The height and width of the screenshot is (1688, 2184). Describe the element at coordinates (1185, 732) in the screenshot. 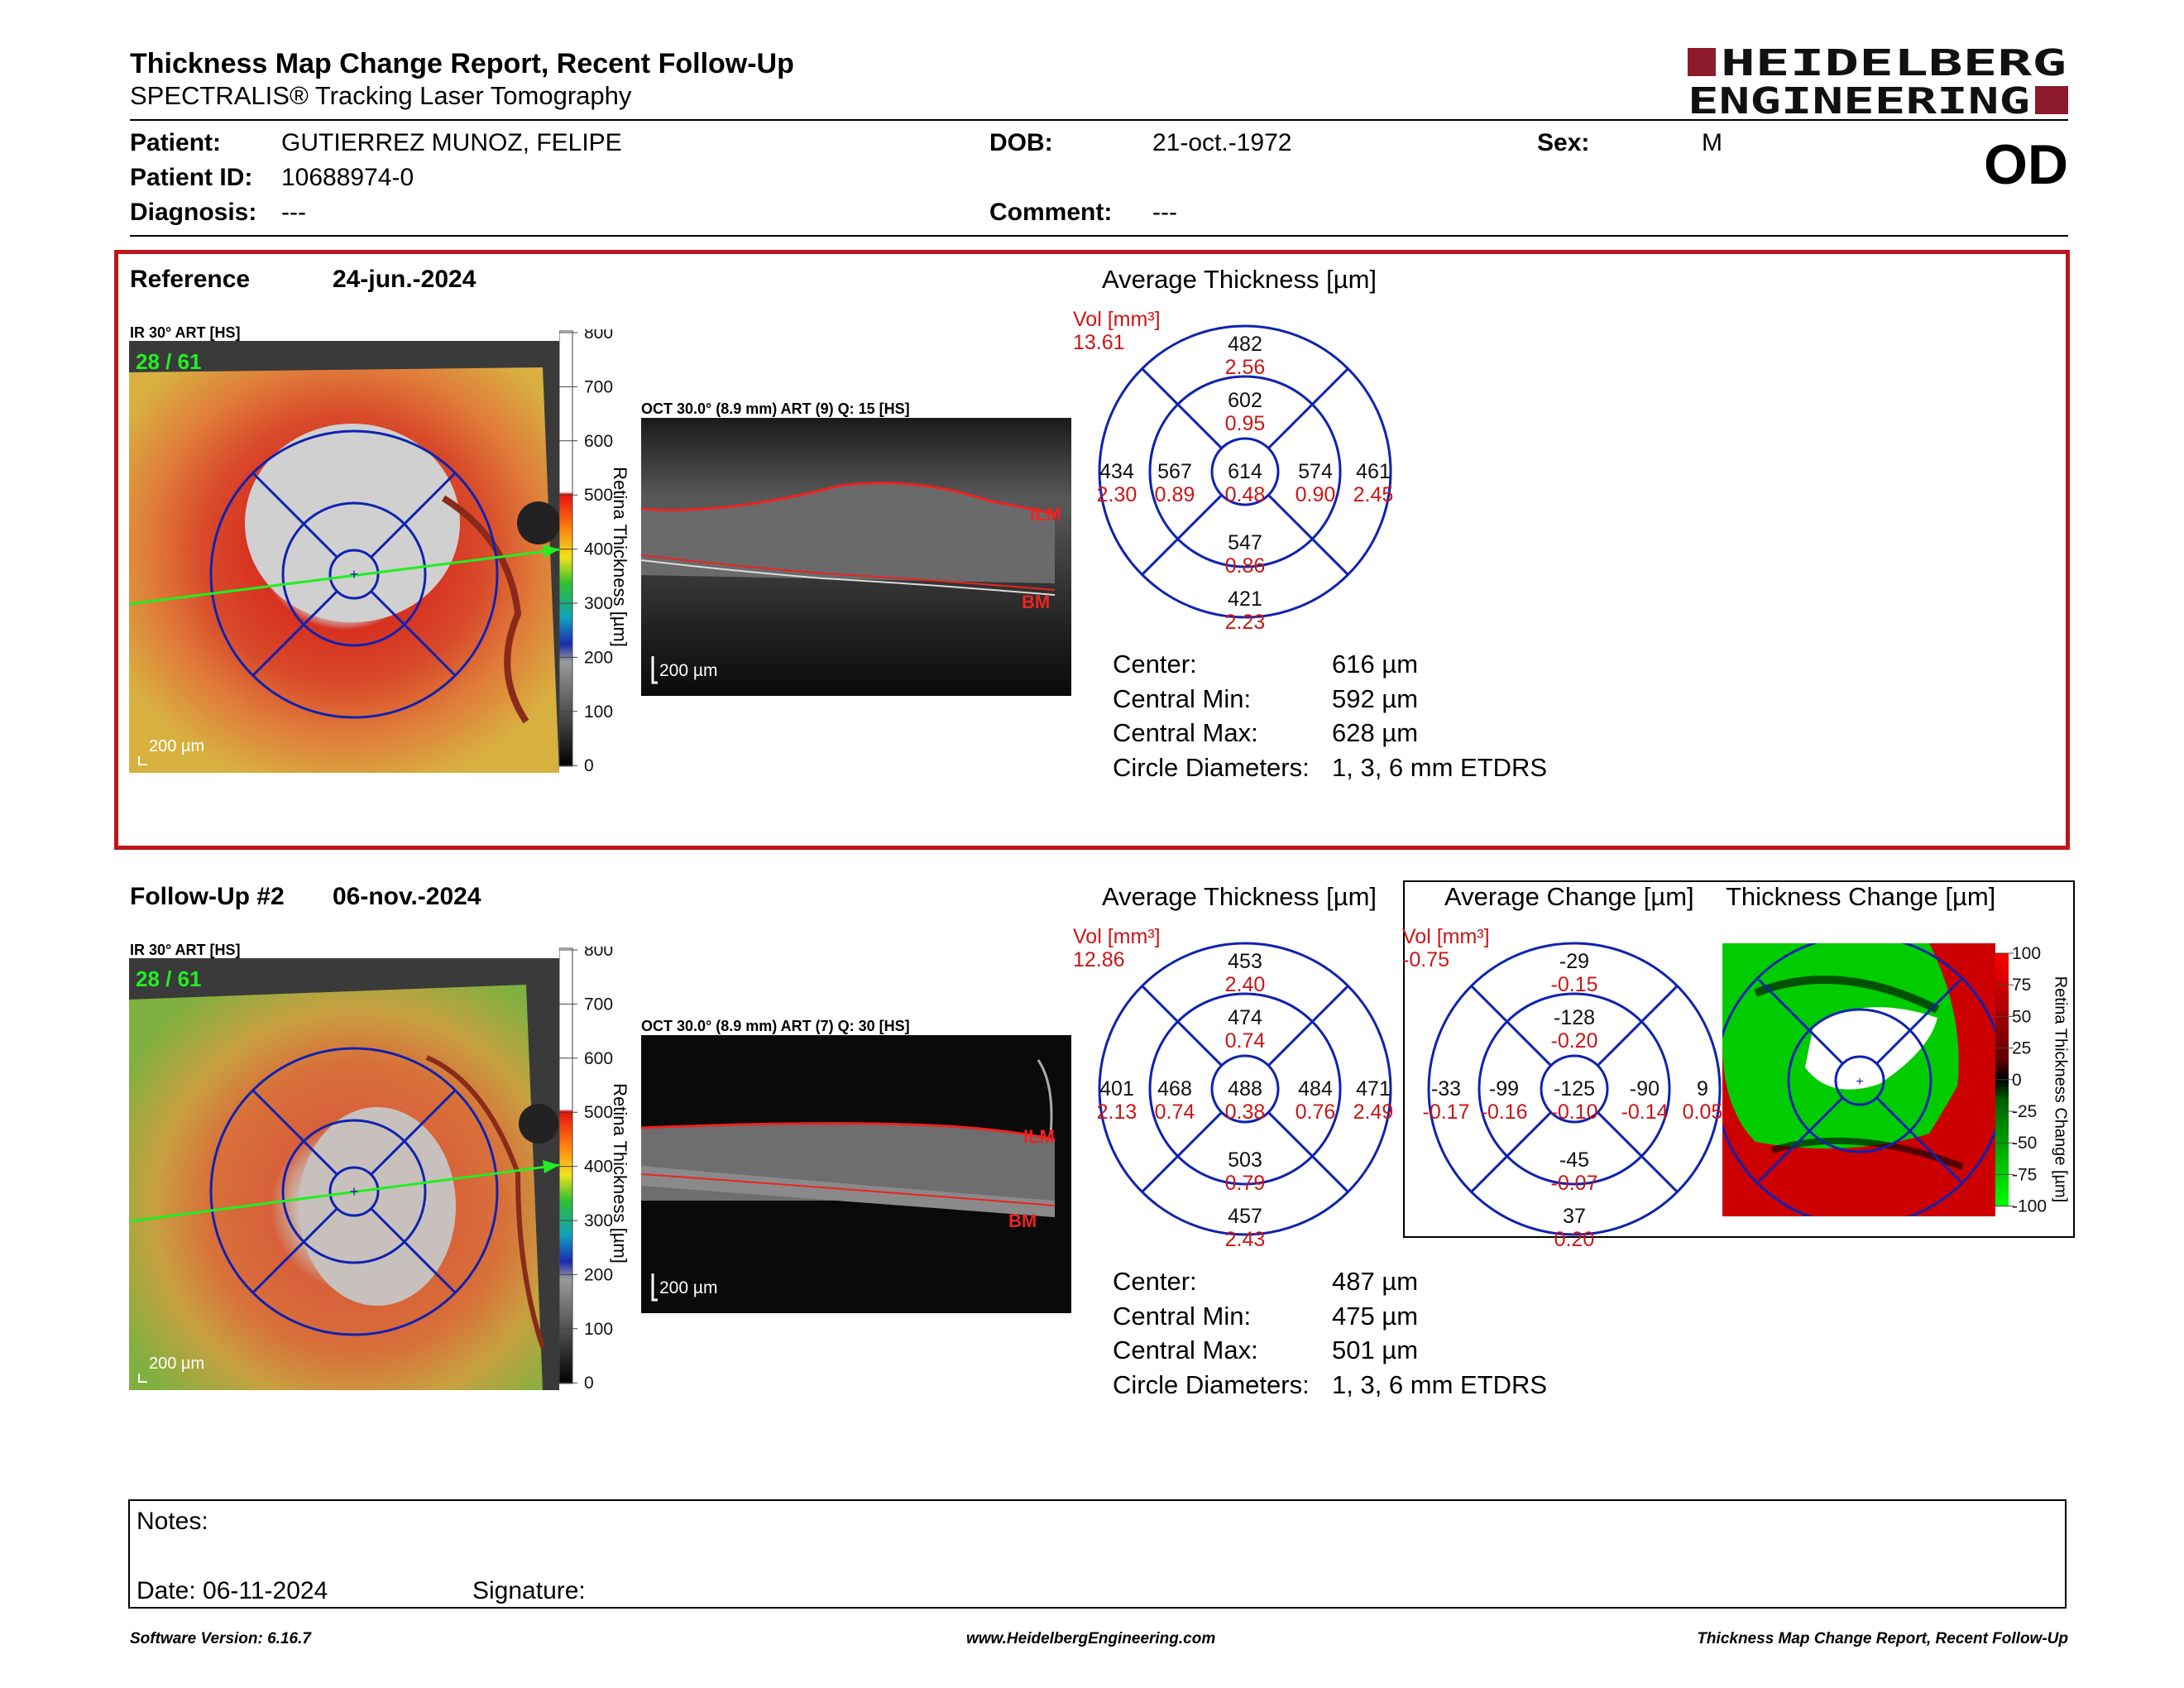

I see `ref-stat-max-label: Central Max:` at that location.